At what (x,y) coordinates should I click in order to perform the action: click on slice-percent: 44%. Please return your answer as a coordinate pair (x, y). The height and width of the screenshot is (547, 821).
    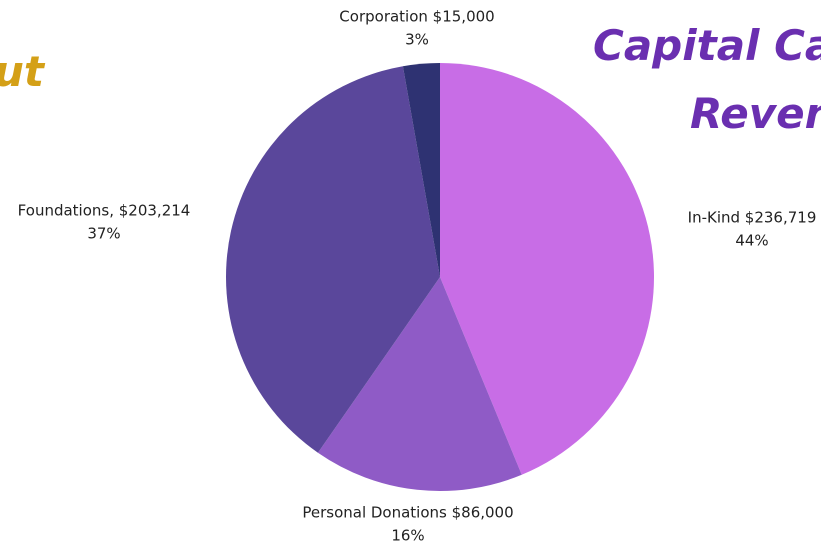
    Looking at the image, I should click on (751, 241).